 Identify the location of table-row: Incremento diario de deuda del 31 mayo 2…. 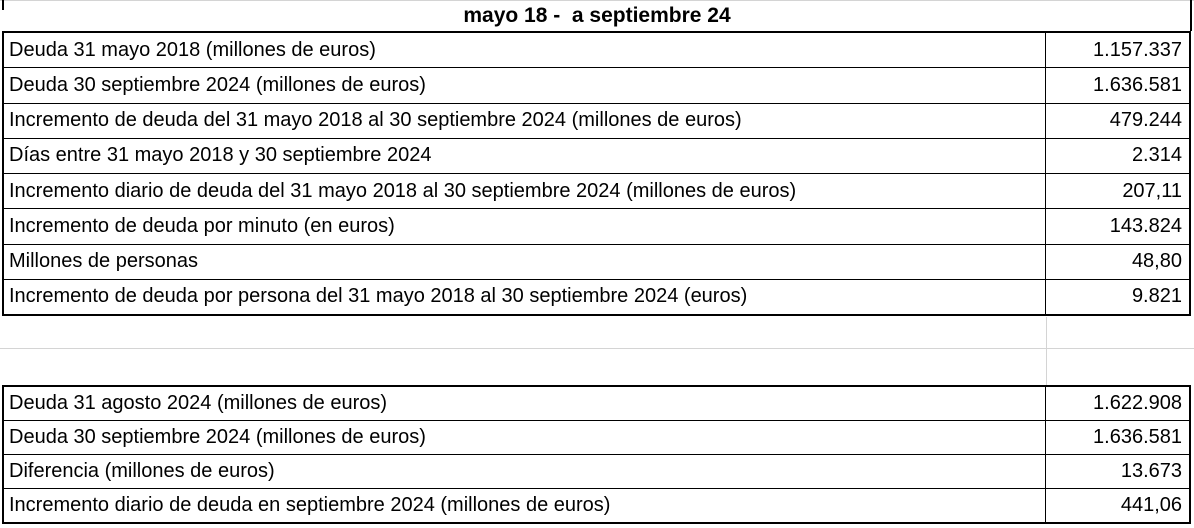
(596, 192).